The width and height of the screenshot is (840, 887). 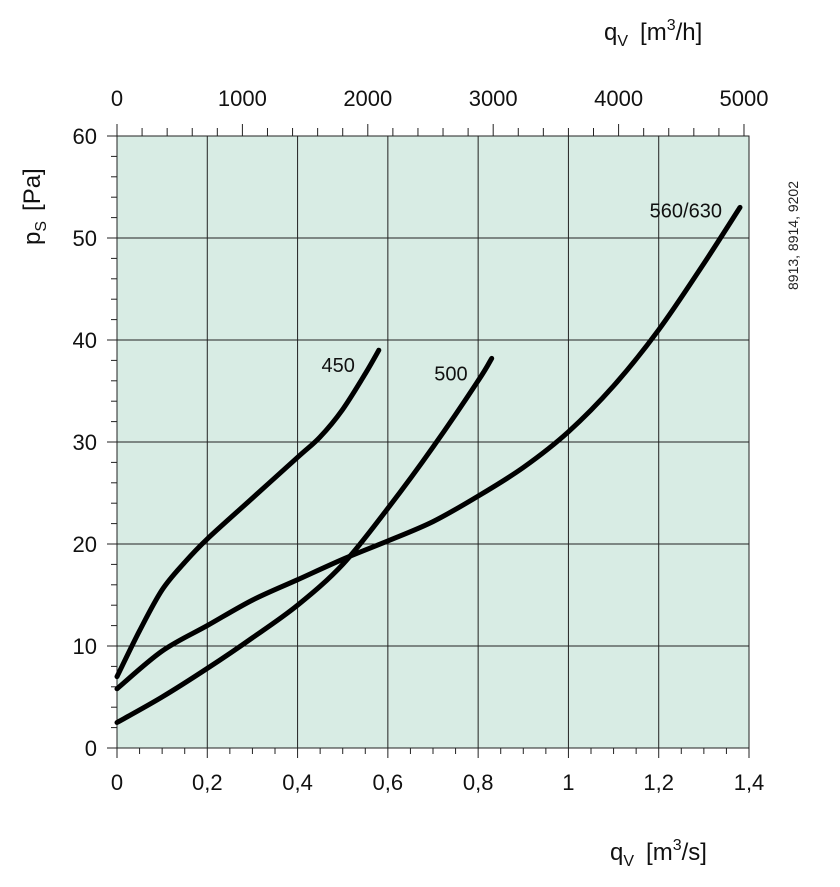 I want to click on y-axis-title: pS [Pa], so click(x=34, y=206).